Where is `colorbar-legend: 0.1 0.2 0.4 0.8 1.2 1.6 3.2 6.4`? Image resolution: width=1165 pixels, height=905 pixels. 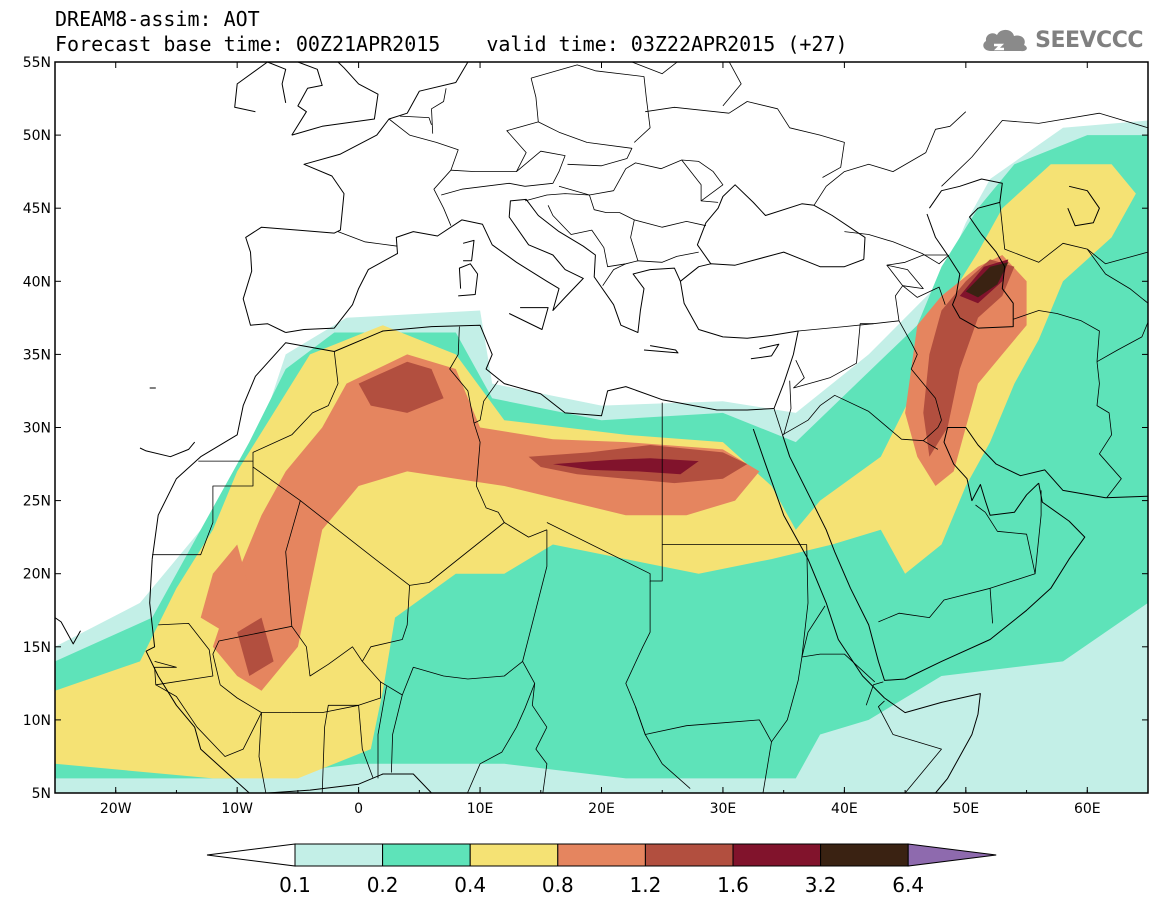 colorbar-legend: 0.1 0.2 0.4 0.8 1.2 1.6 3.2 6.4 is located at coordinates (601, 870).